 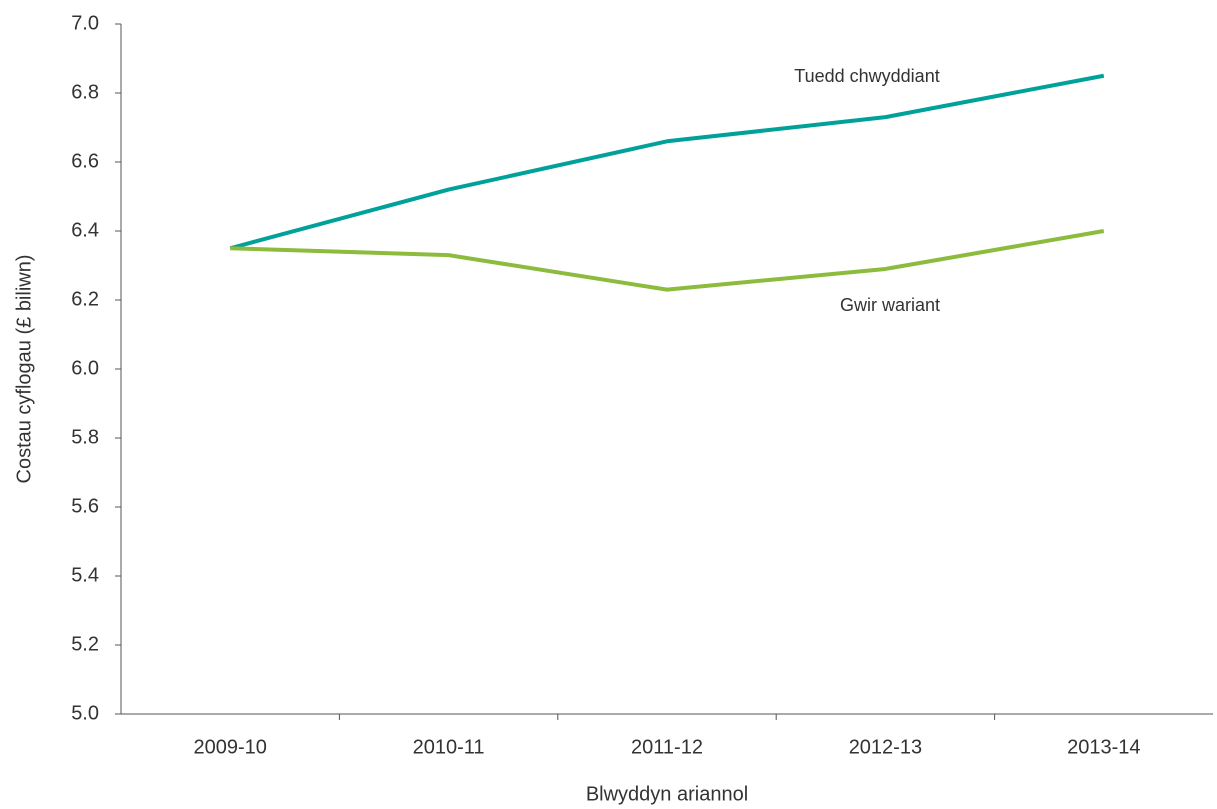 I want to click on y-tick-label: 5.0, so click(x=85, y=713).